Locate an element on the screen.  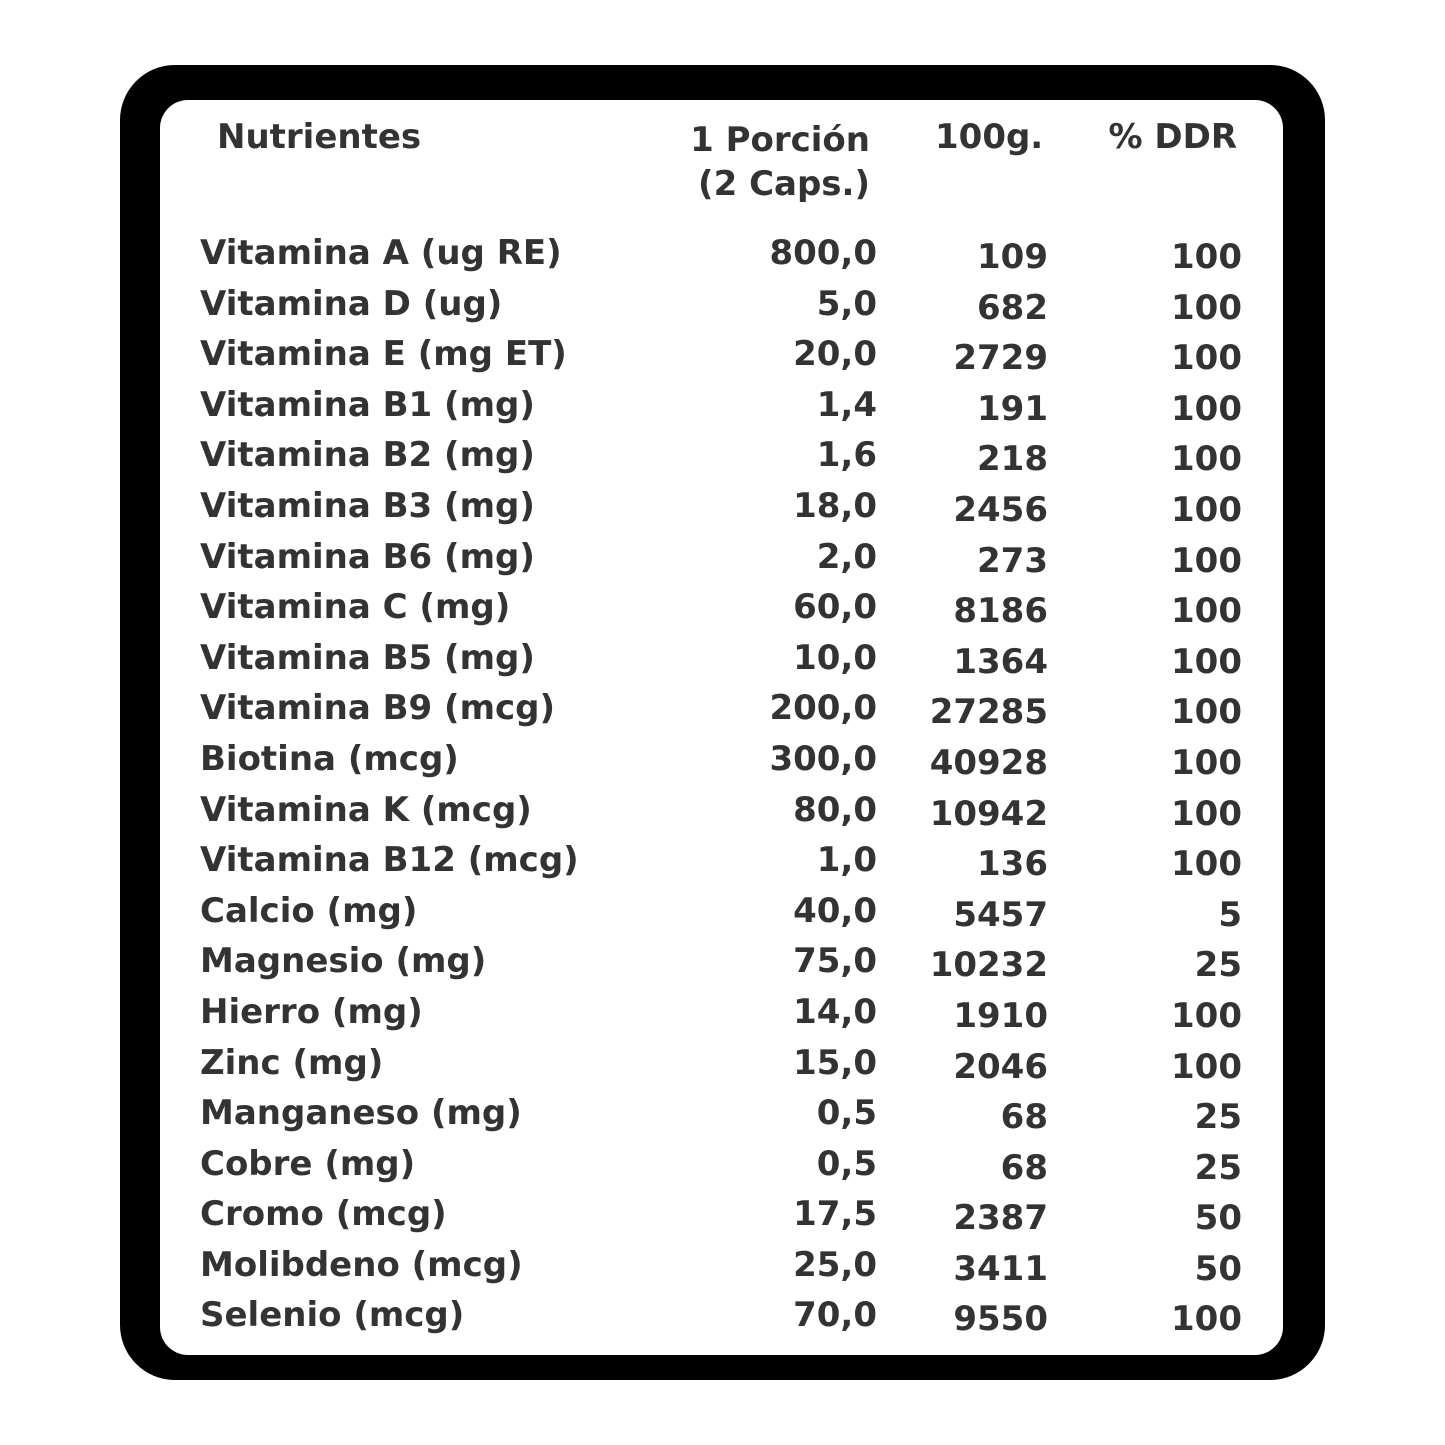
per100-value: 1364 is located at coordinates (1000, 661).